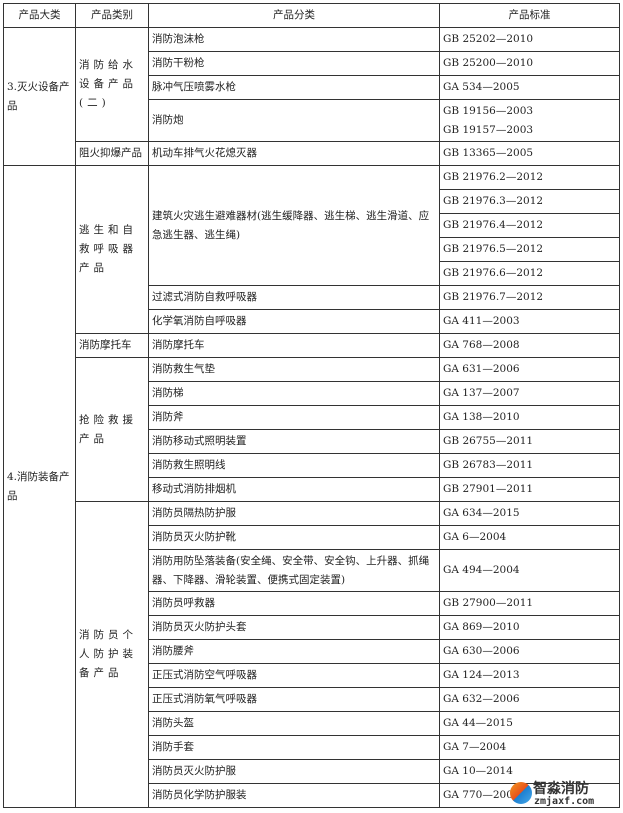 The image size is (623, 813). What do you see at coordinates (529, 441) in the screenshot?
I see `product-standard-cell: GB 26755—2011` at bounding box center [529, 441].